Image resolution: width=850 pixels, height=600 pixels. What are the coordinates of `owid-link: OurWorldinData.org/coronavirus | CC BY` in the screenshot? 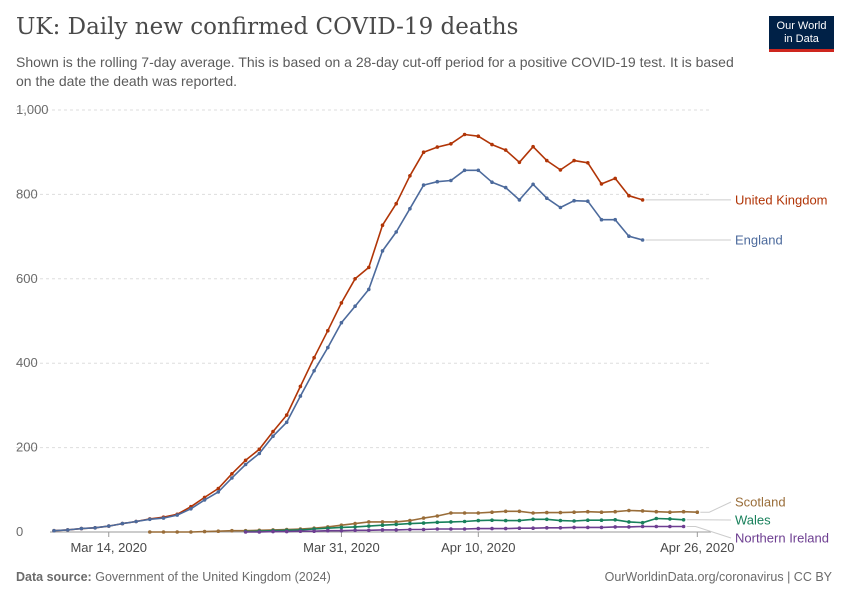 It's located at (718, 577).